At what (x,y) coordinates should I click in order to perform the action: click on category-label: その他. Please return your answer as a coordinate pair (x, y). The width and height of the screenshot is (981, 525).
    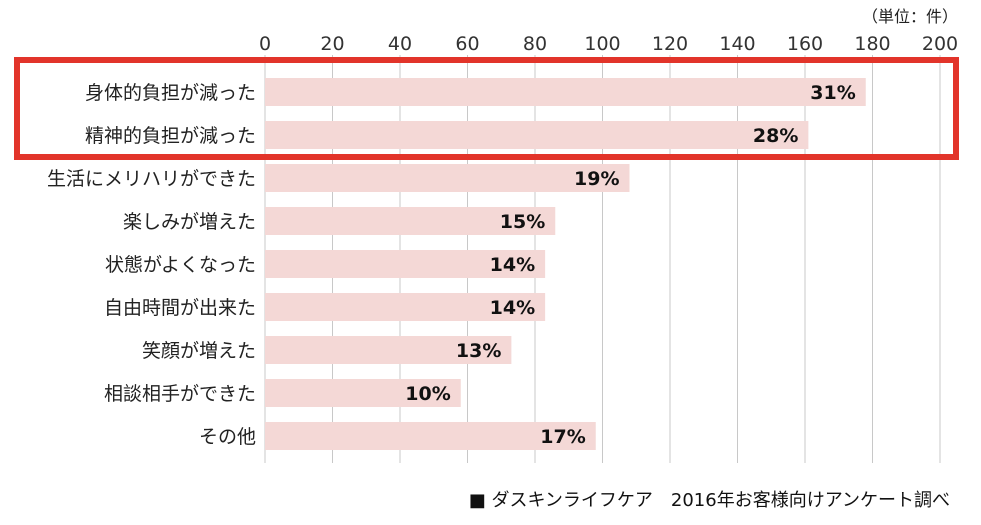
    Looking at the image, I should click on (227, 437).